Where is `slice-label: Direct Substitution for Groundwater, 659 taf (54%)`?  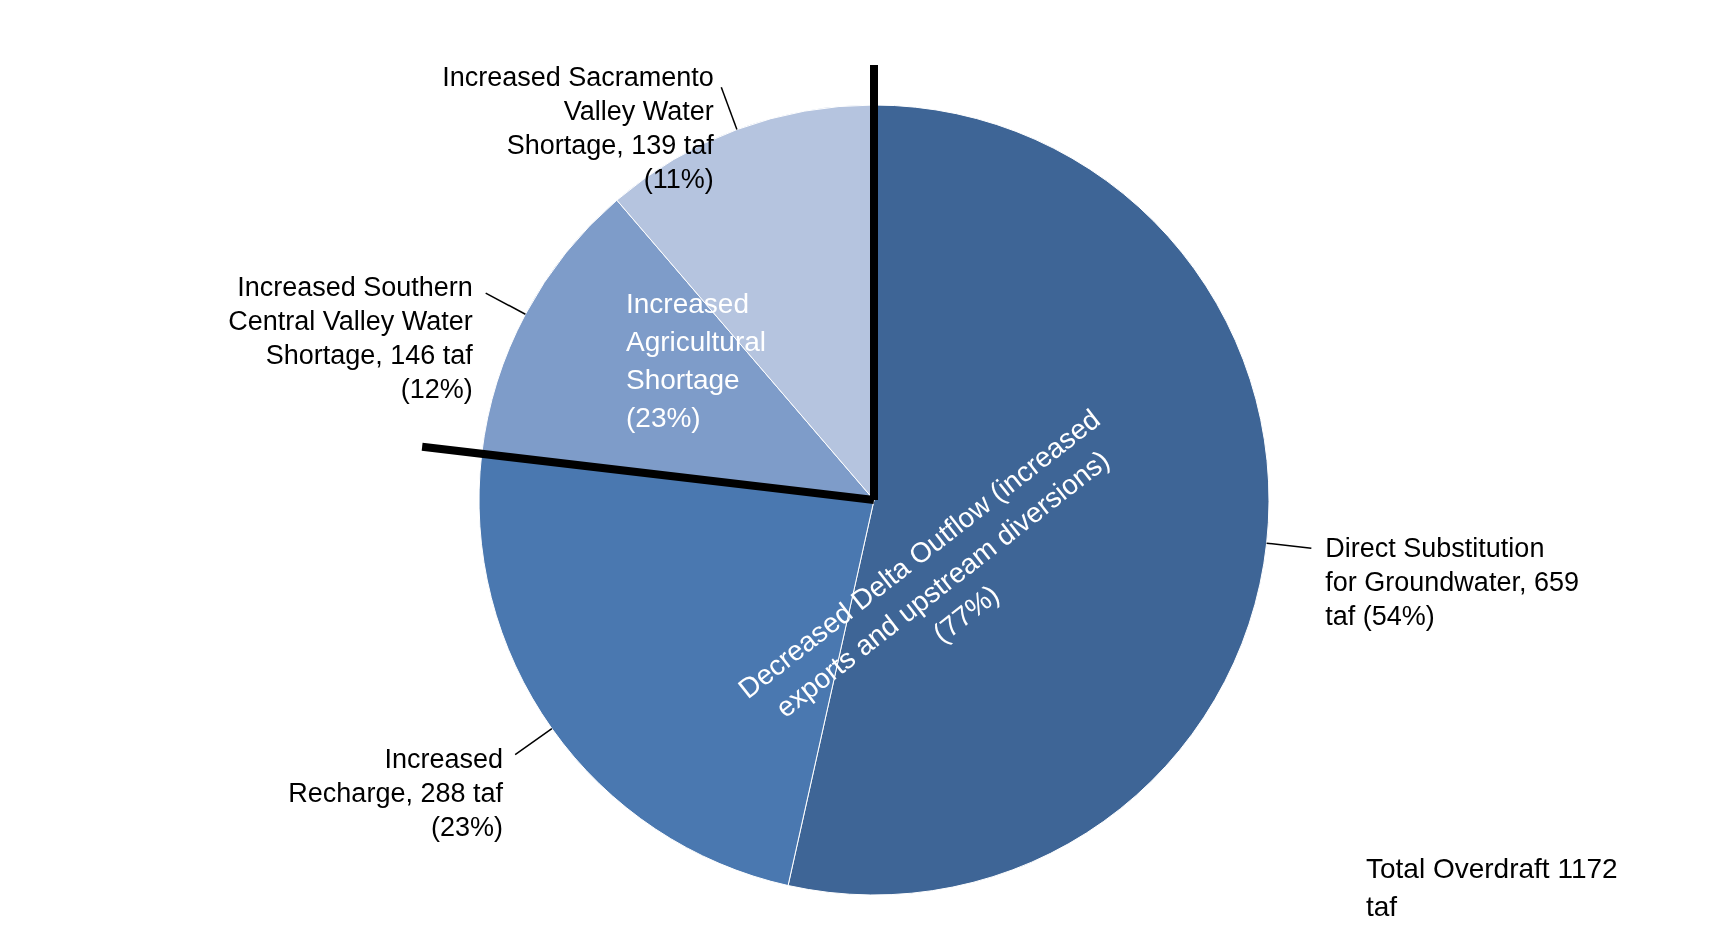
slice-label: Direct Substitution for Groundwater, 659 taf (54%) is located at coordinates (1452, 582).